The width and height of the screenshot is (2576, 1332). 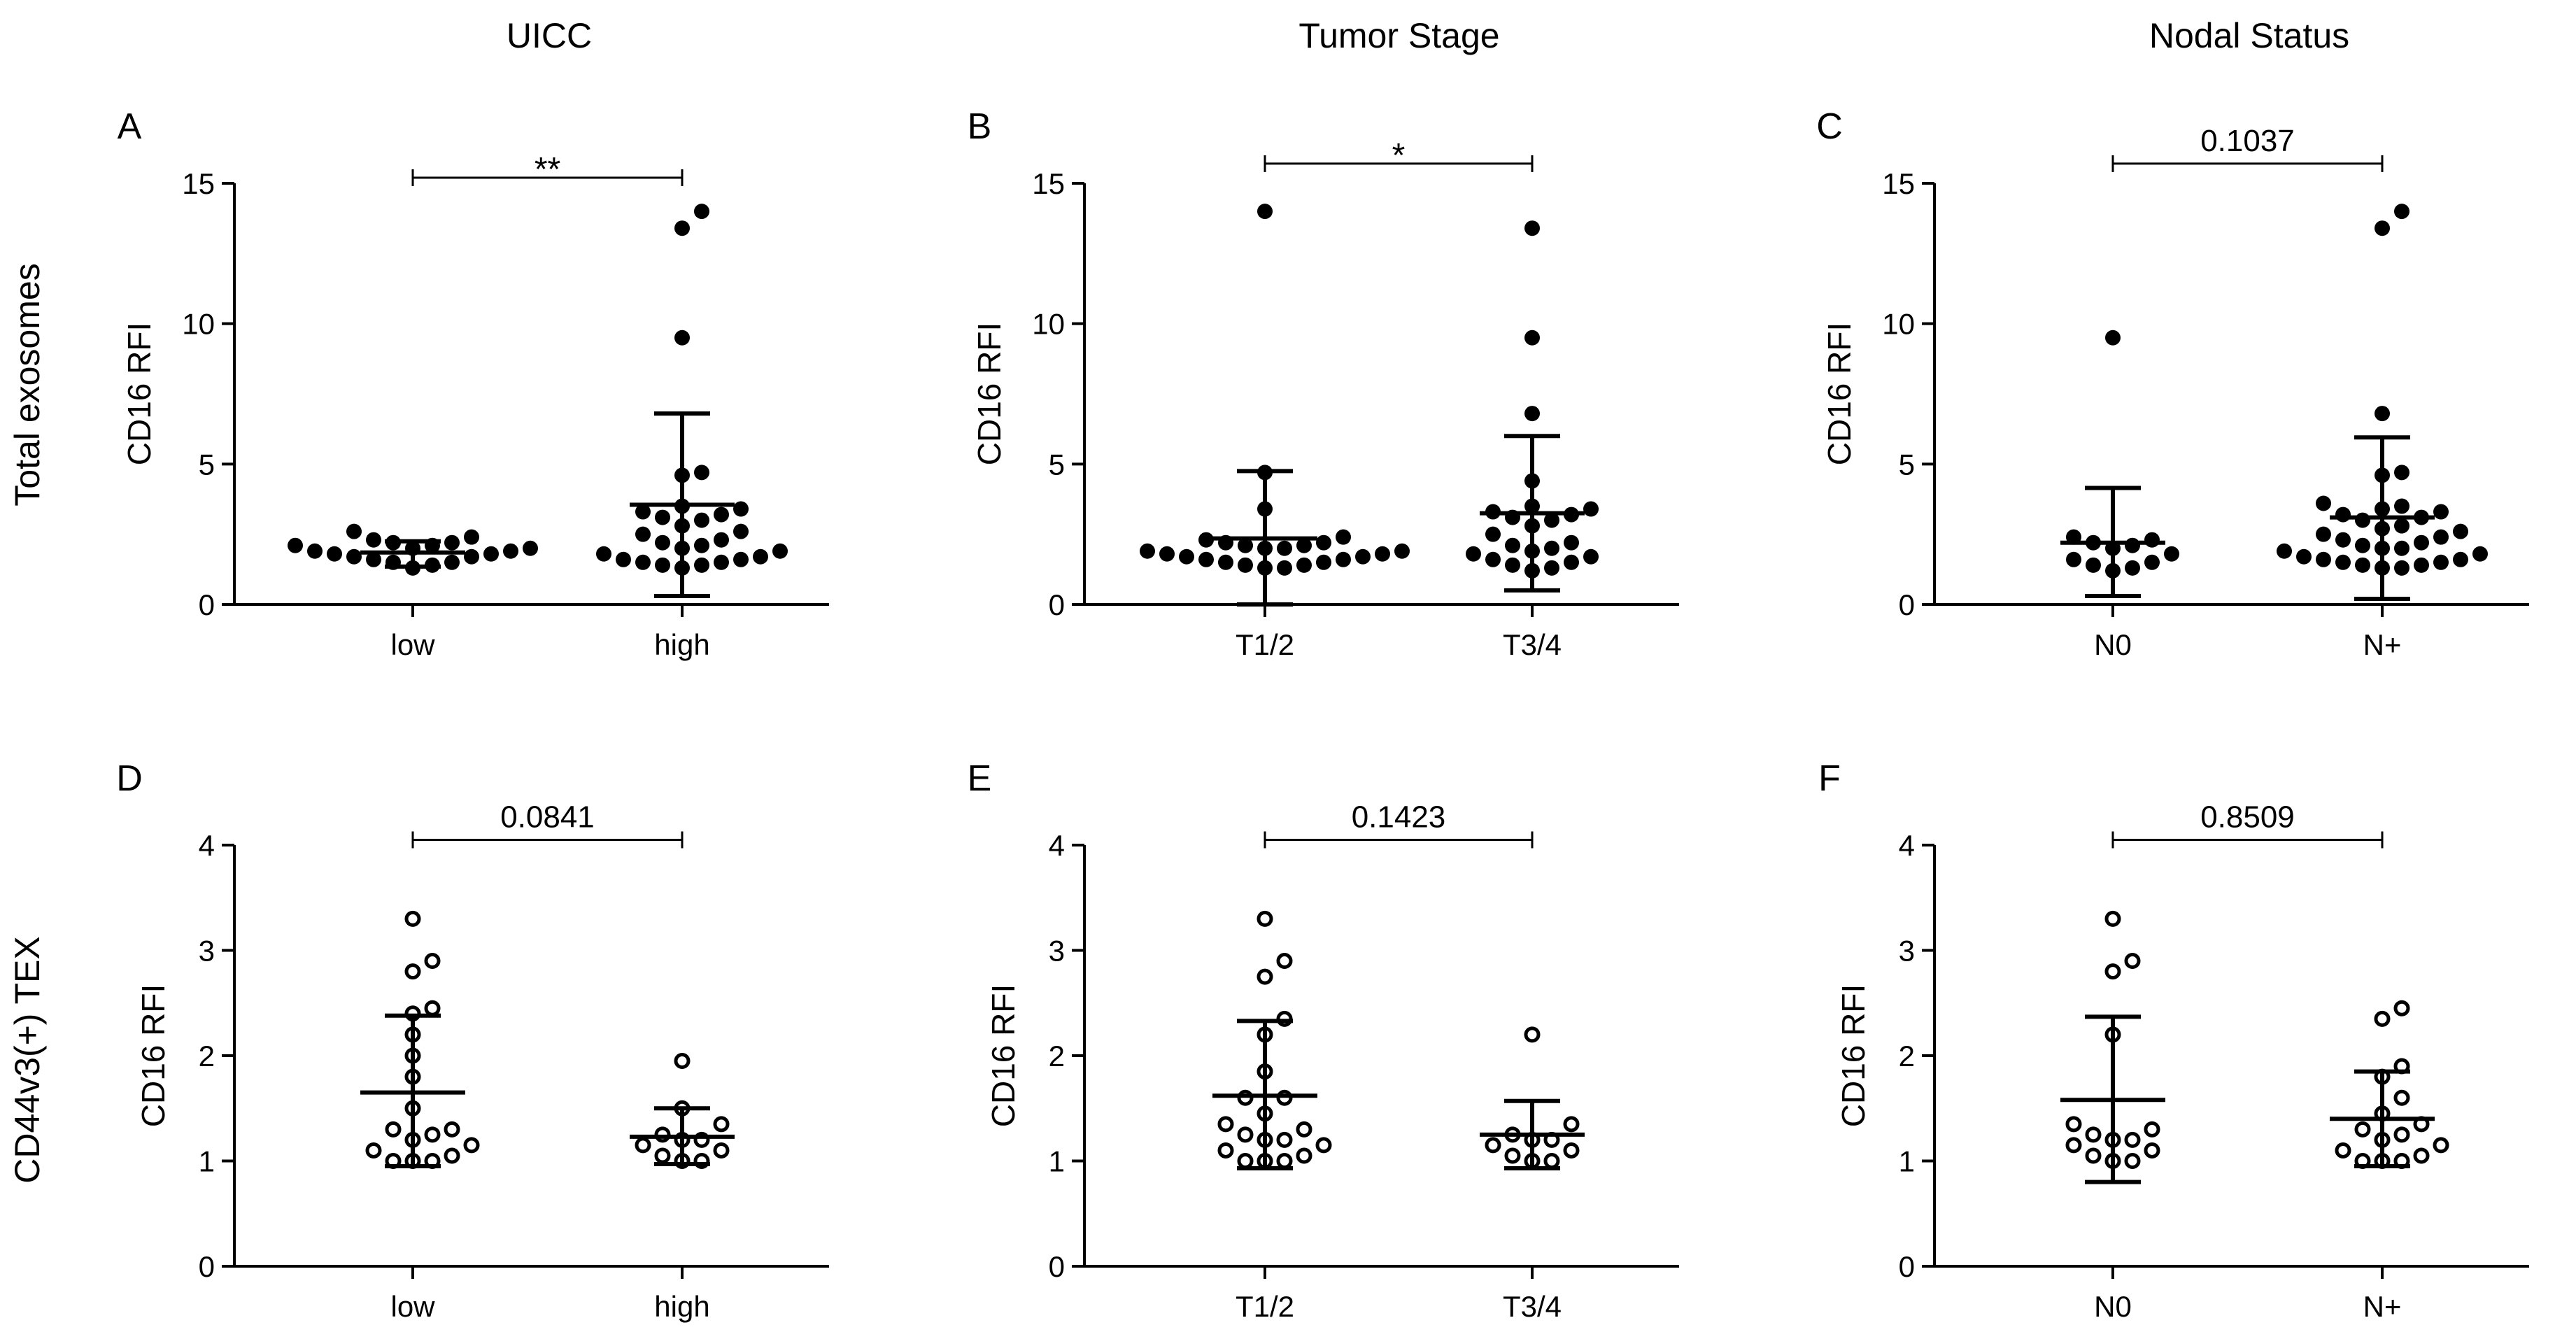 I want to click on column-title-uicc: UICC, so click(x=549, y=35).